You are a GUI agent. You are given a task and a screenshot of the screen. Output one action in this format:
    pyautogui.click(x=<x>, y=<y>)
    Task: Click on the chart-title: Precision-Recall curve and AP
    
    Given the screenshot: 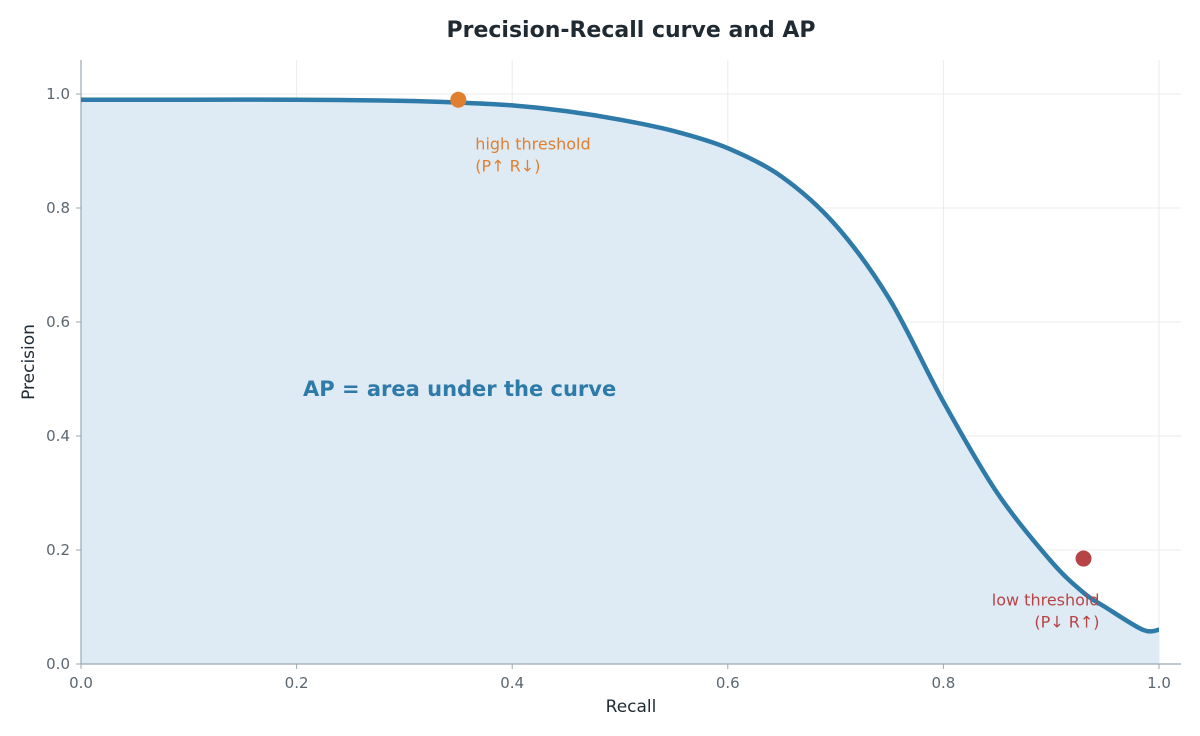 What is the action you would take?
    pyautogui.click(x=630, y=30)
    